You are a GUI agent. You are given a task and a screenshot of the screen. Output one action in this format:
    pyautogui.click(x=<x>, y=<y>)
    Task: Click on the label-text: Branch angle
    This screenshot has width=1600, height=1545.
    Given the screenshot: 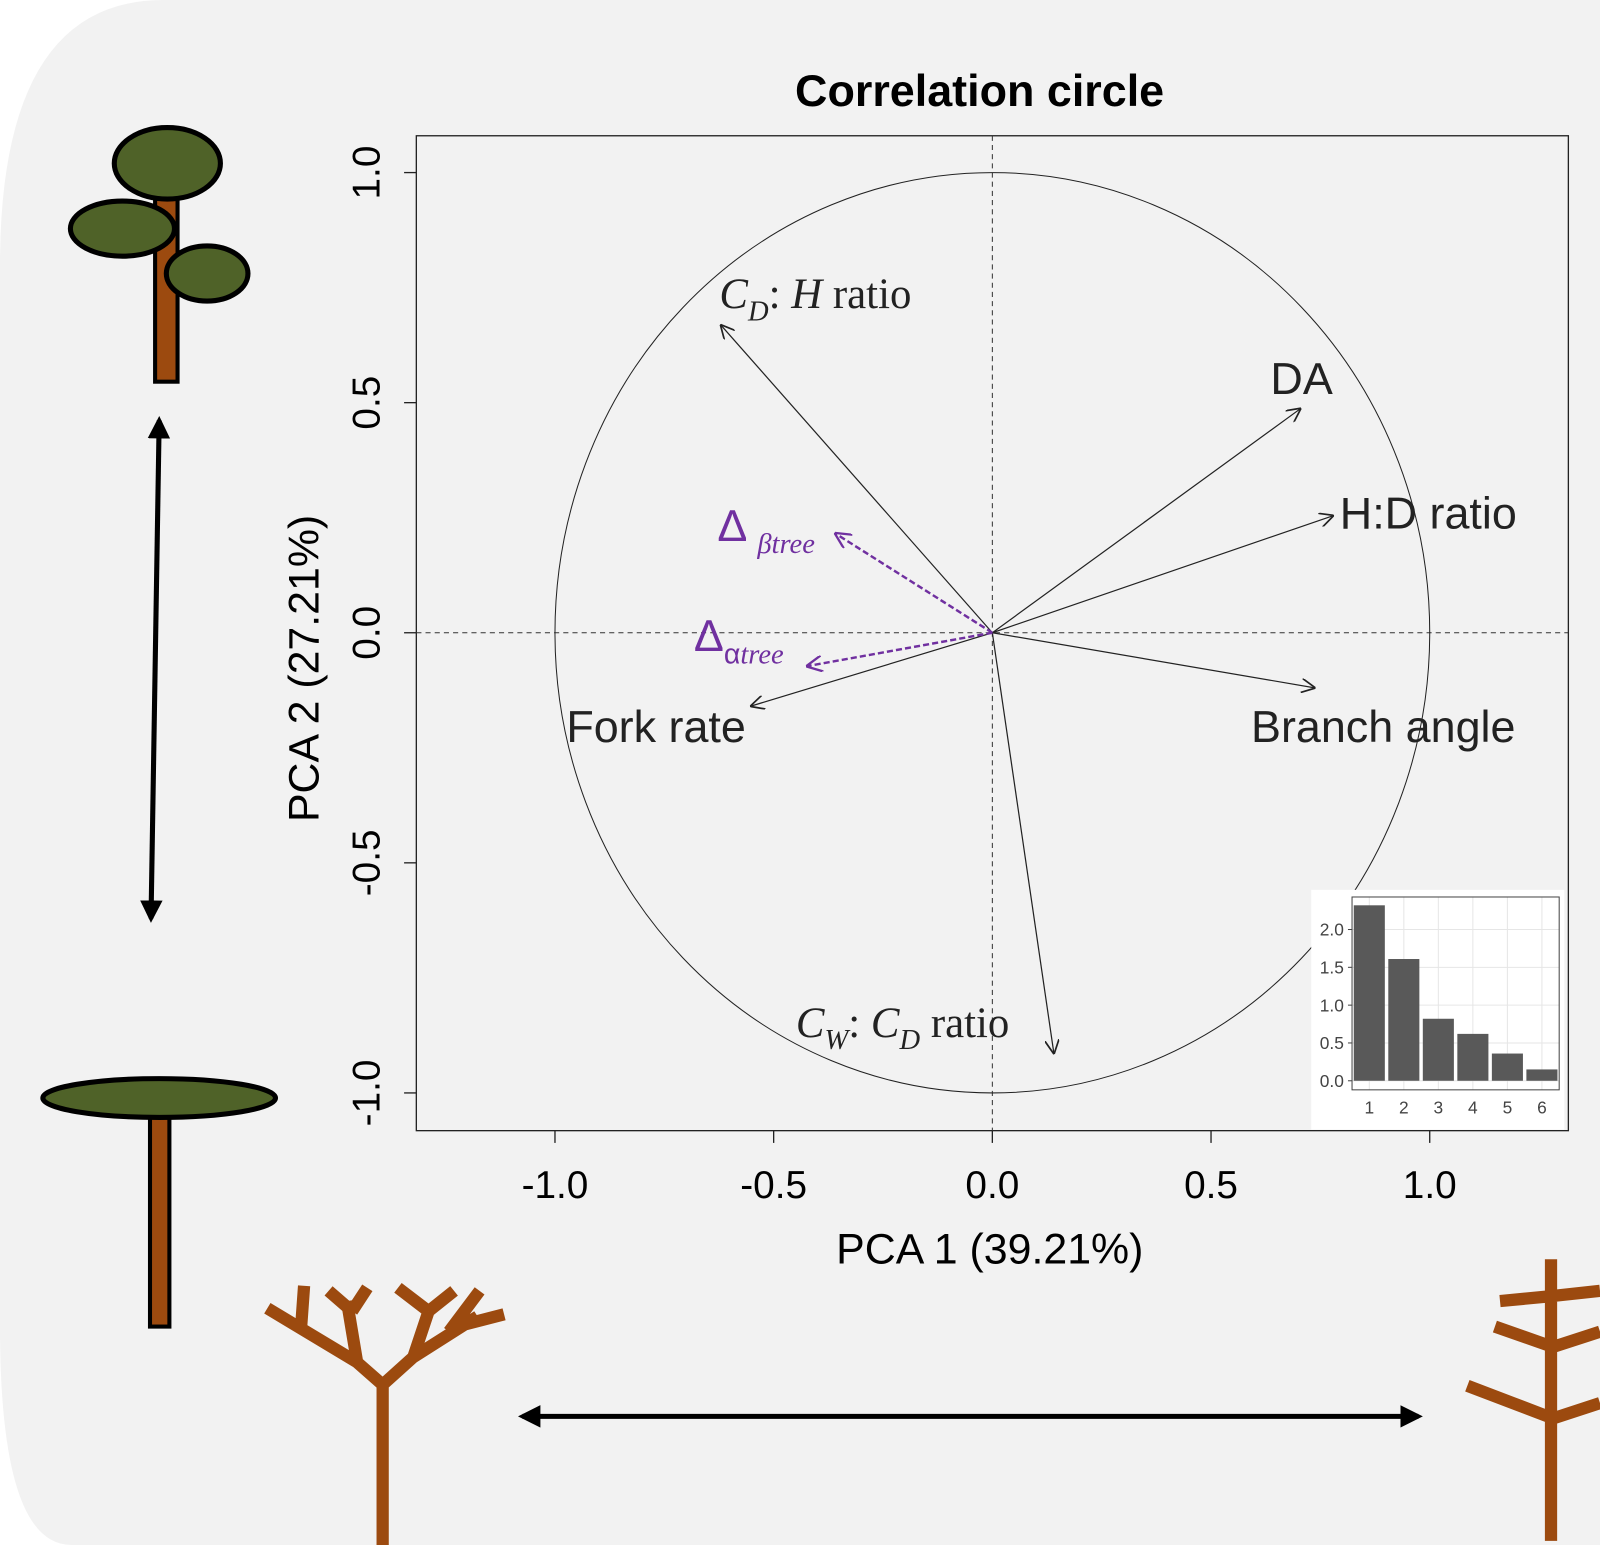 What is the action you would take?
    pyautogui.click(x=1383, y=726)
    